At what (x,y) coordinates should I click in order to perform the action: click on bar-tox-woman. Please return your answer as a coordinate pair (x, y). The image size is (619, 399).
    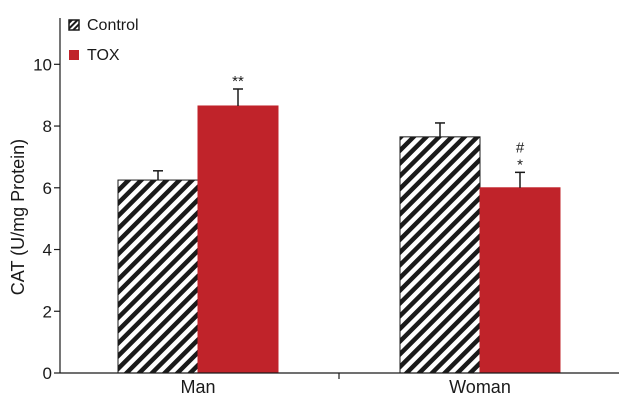
    Looking at the image, I should click on (520, 280).